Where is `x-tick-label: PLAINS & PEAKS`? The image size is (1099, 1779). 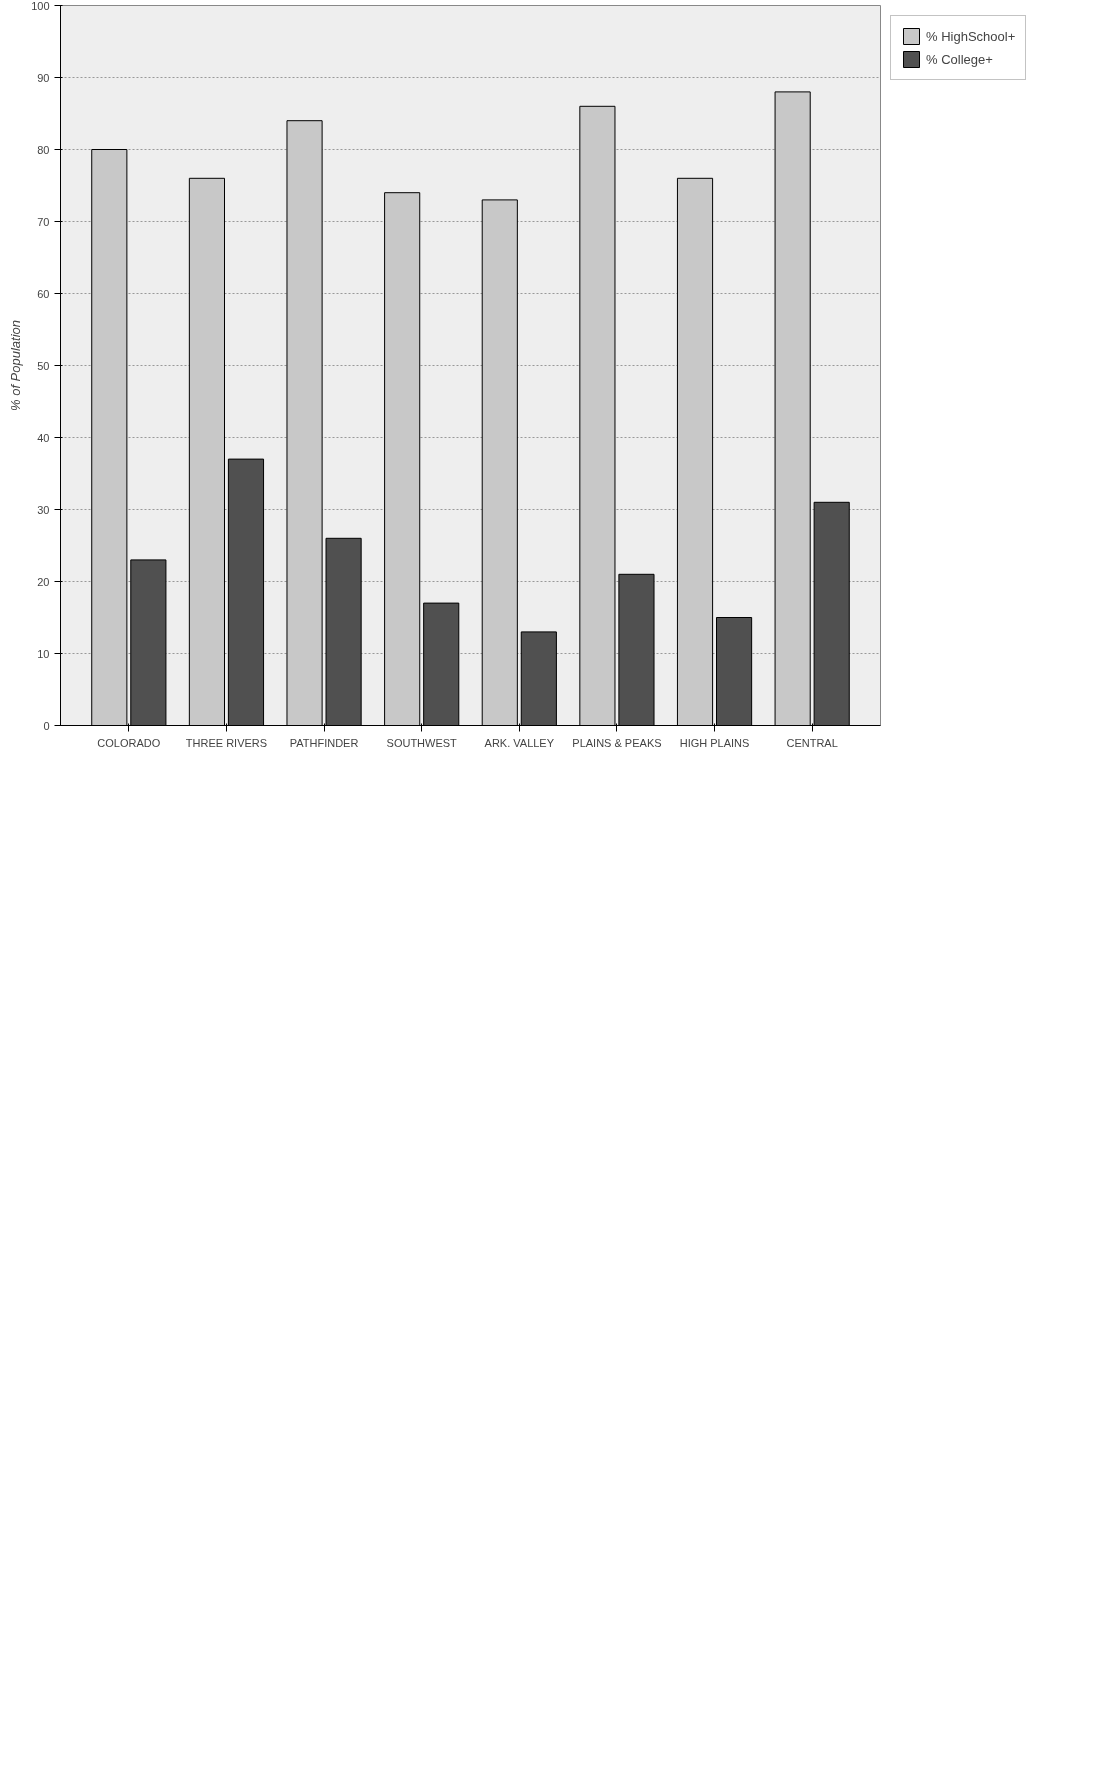 x-tick-label: PLAINS & PEAKS is located at coordinates (617, 742).